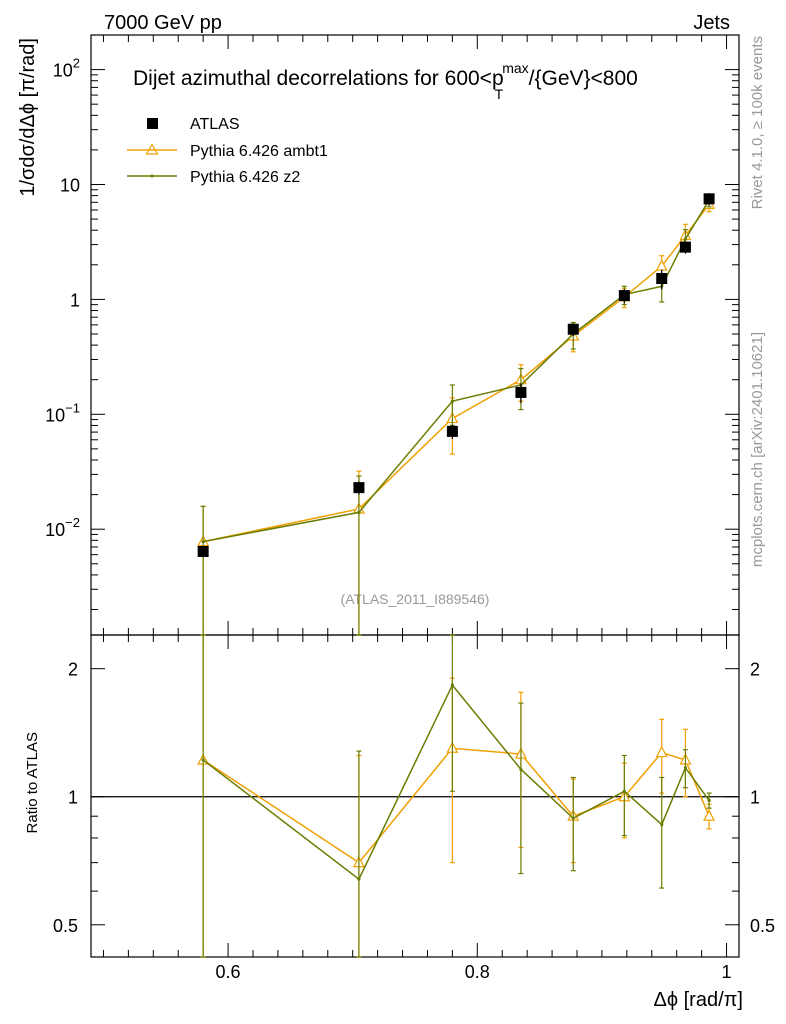  I want to click on chart-title-prefix: Dijet azimuthal decorrelations for 600<p, so click(318, 78).